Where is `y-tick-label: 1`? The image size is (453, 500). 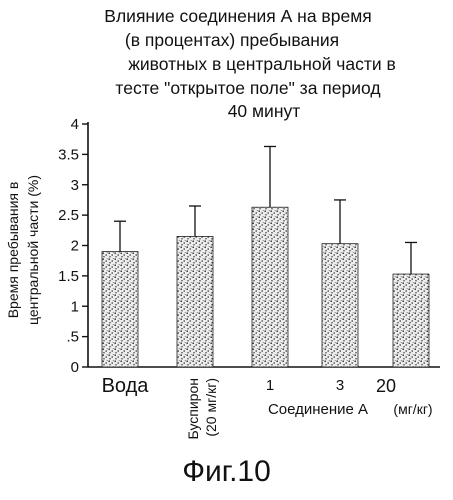 y-tick-label: 1 is located at coordinates (75, 306).